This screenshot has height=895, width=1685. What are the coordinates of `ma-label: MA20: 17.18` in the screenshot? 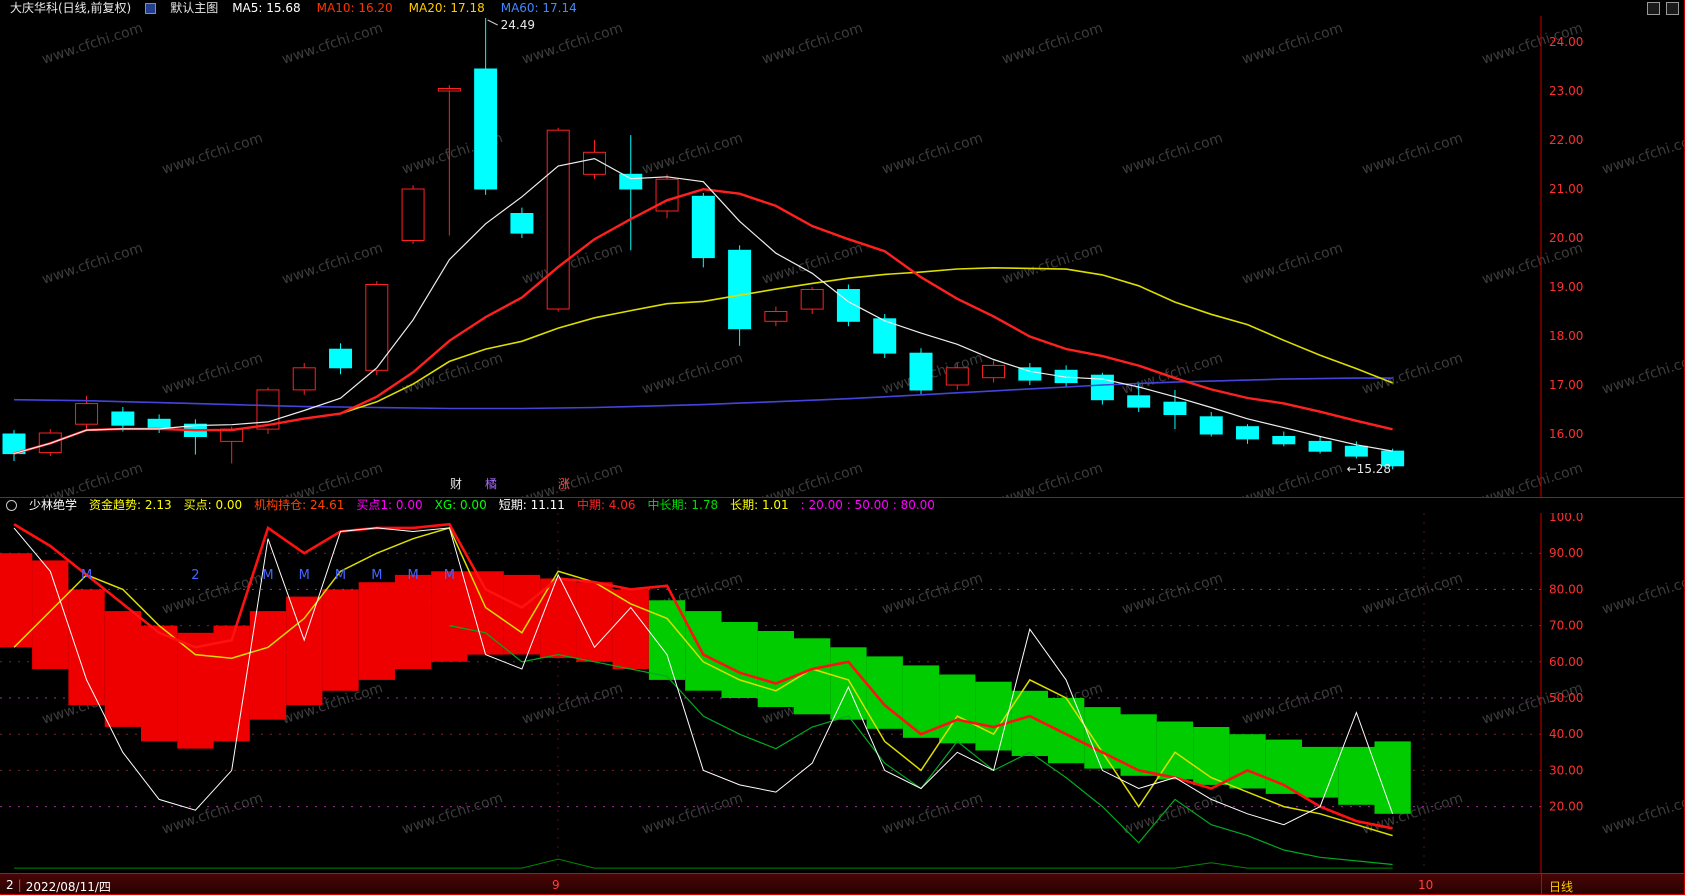 It's located at (446, 8).